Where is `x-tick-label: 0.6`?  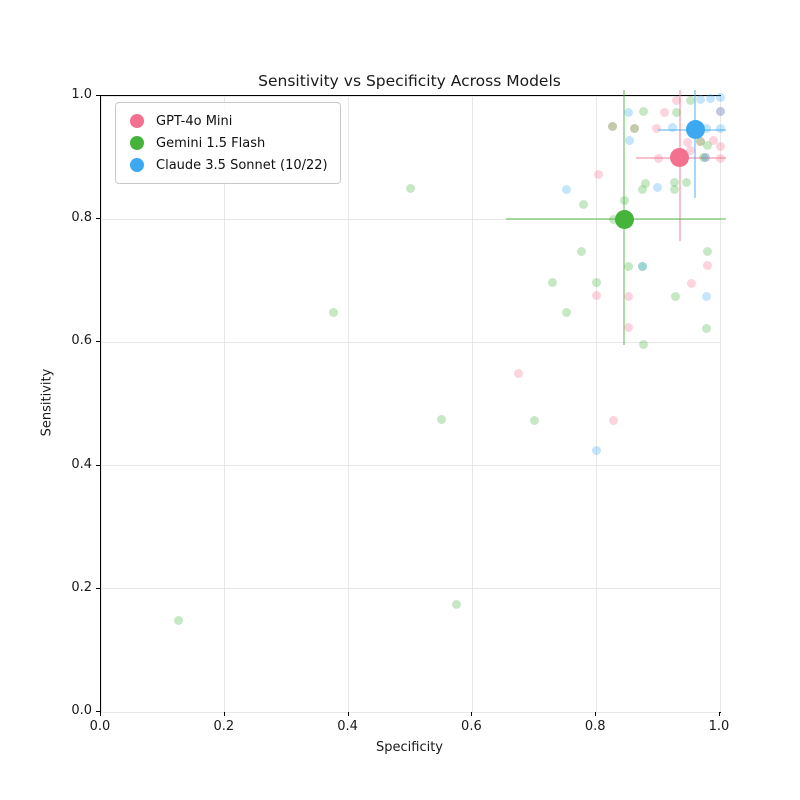 x-tick-label: 0.6 is located at coordinates (471, 726).